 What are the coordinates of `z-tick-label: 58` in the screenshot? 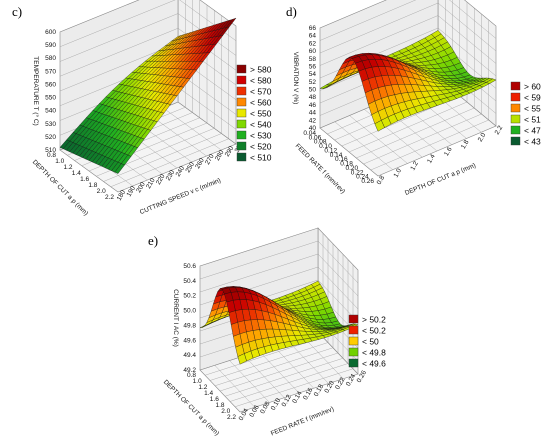 It's located at (313, 59).